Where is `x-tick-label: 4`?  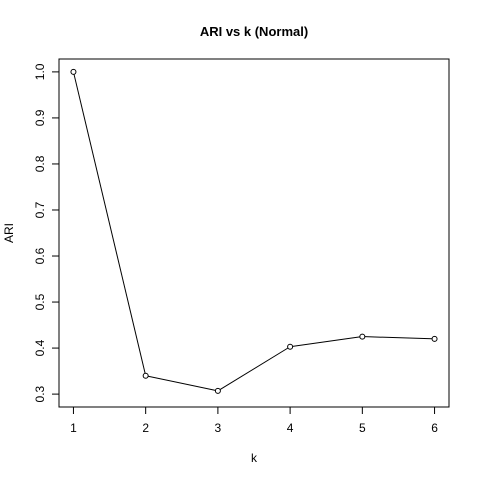 x-tick-label: 4 is located at coordinates (290, 428).